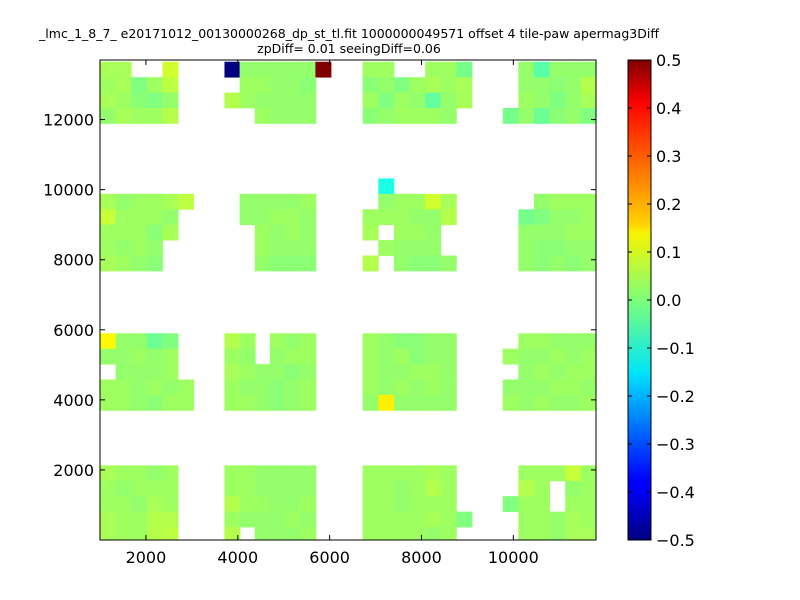  What do you see at coordinates (668, 204) in the screenshot?
I see `colorbar-tick-label: 0.2` at bounding box center [668, 204].